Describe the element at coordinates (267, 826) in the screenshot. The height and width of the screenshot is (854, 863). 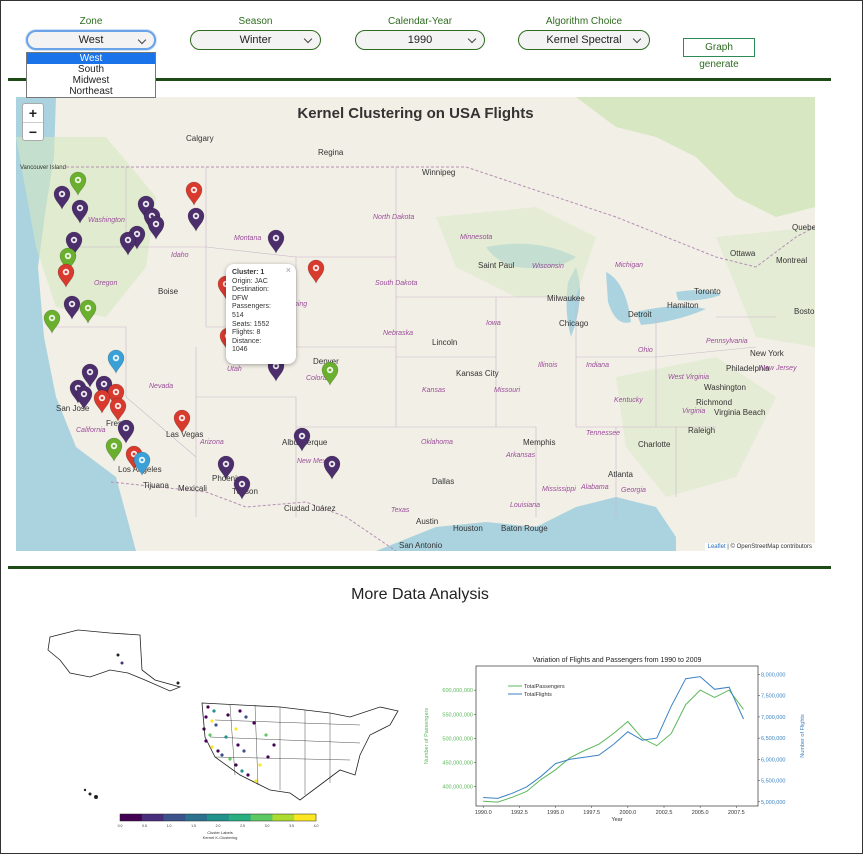
I see `colorbar-tick: 3.0` at that location.